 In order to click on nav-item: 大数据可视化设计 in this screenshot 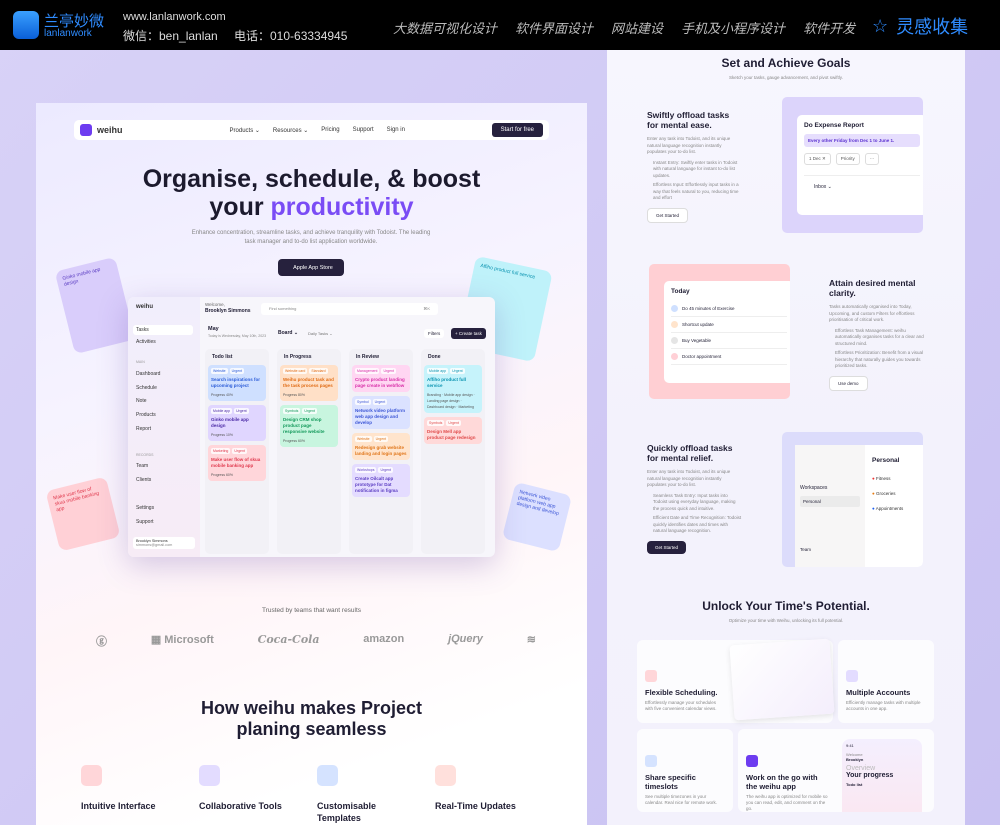, I will do `click(445, 29)`.